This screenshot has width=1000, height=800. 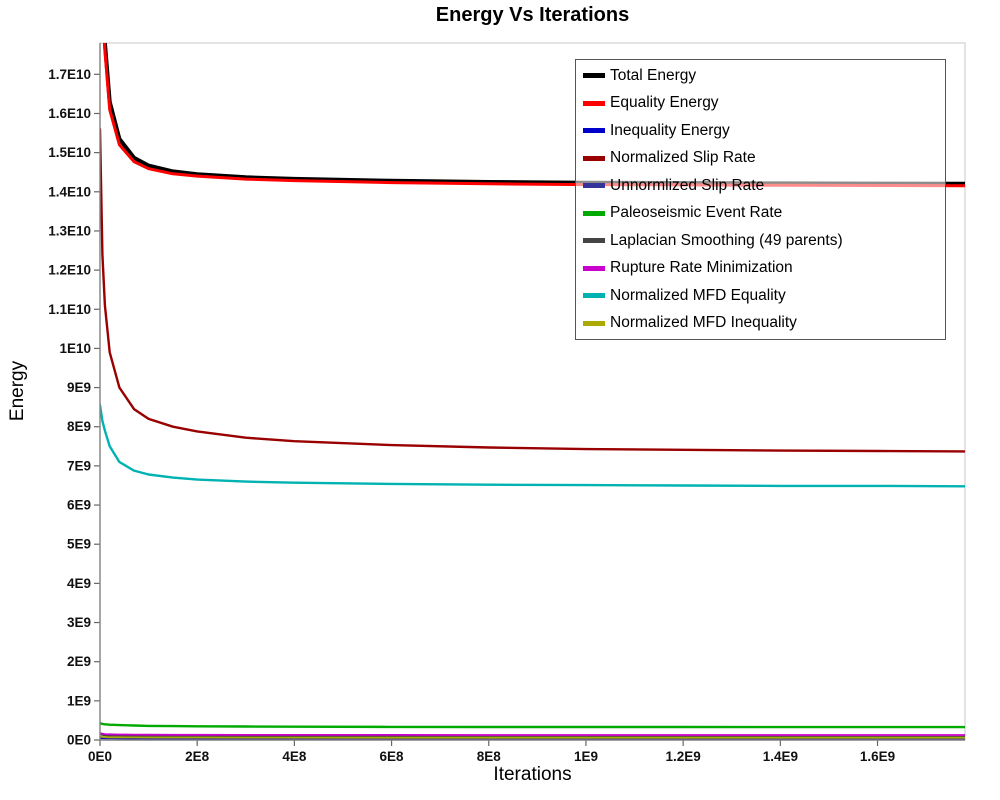 What do you see at coordinates (79, 661) in the screenshot?
I see `y-tick-label: 2E9` at bounding box center [79, 661].